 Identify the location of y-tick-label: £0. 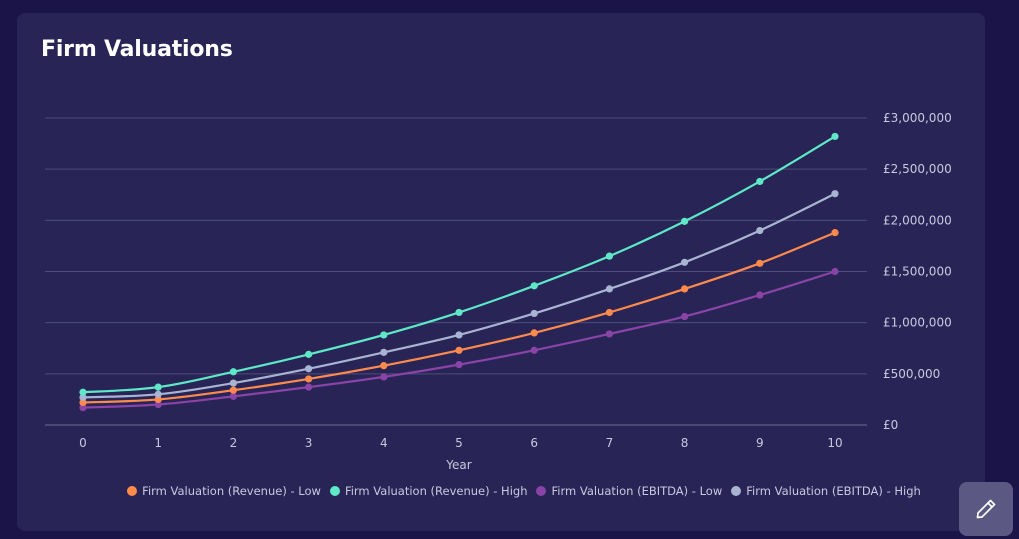
(890, 425).